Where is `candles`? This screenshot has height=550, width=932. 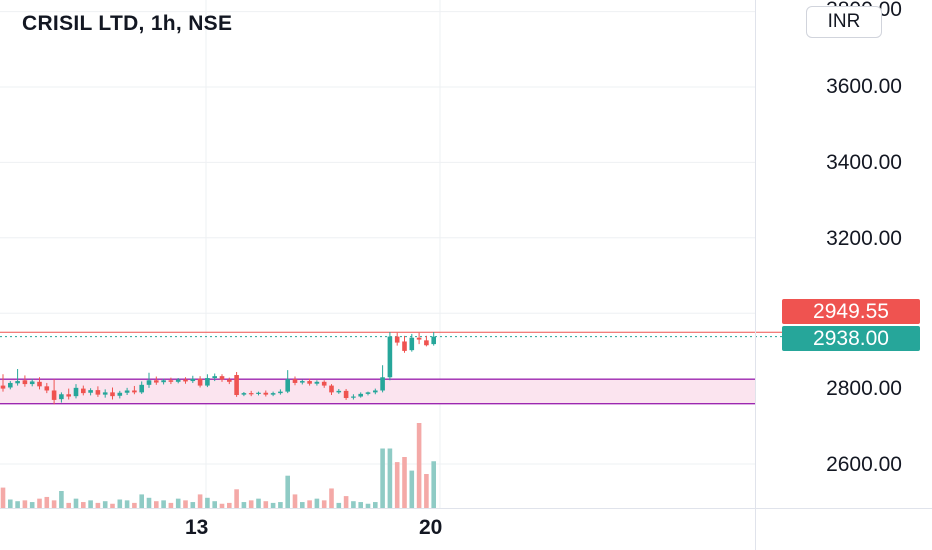
candles is located at coordinates (218, 368).